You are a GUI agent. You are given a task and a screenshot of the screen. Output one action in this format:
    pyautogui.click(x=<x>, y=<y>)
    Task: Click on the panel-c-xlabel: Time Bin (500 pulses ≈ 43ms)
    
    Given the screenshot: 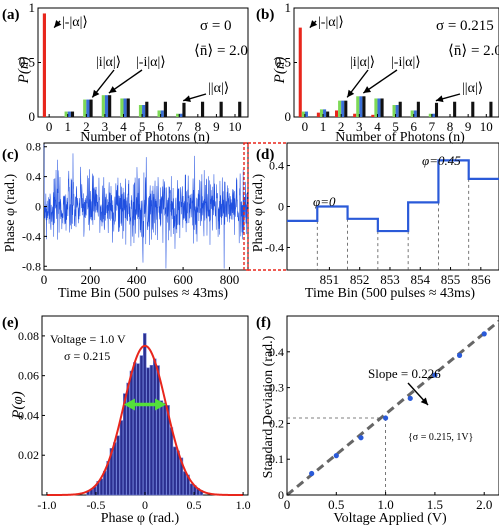 What is the action you would take?
    pyautogui.click(x=143, y=293)
    